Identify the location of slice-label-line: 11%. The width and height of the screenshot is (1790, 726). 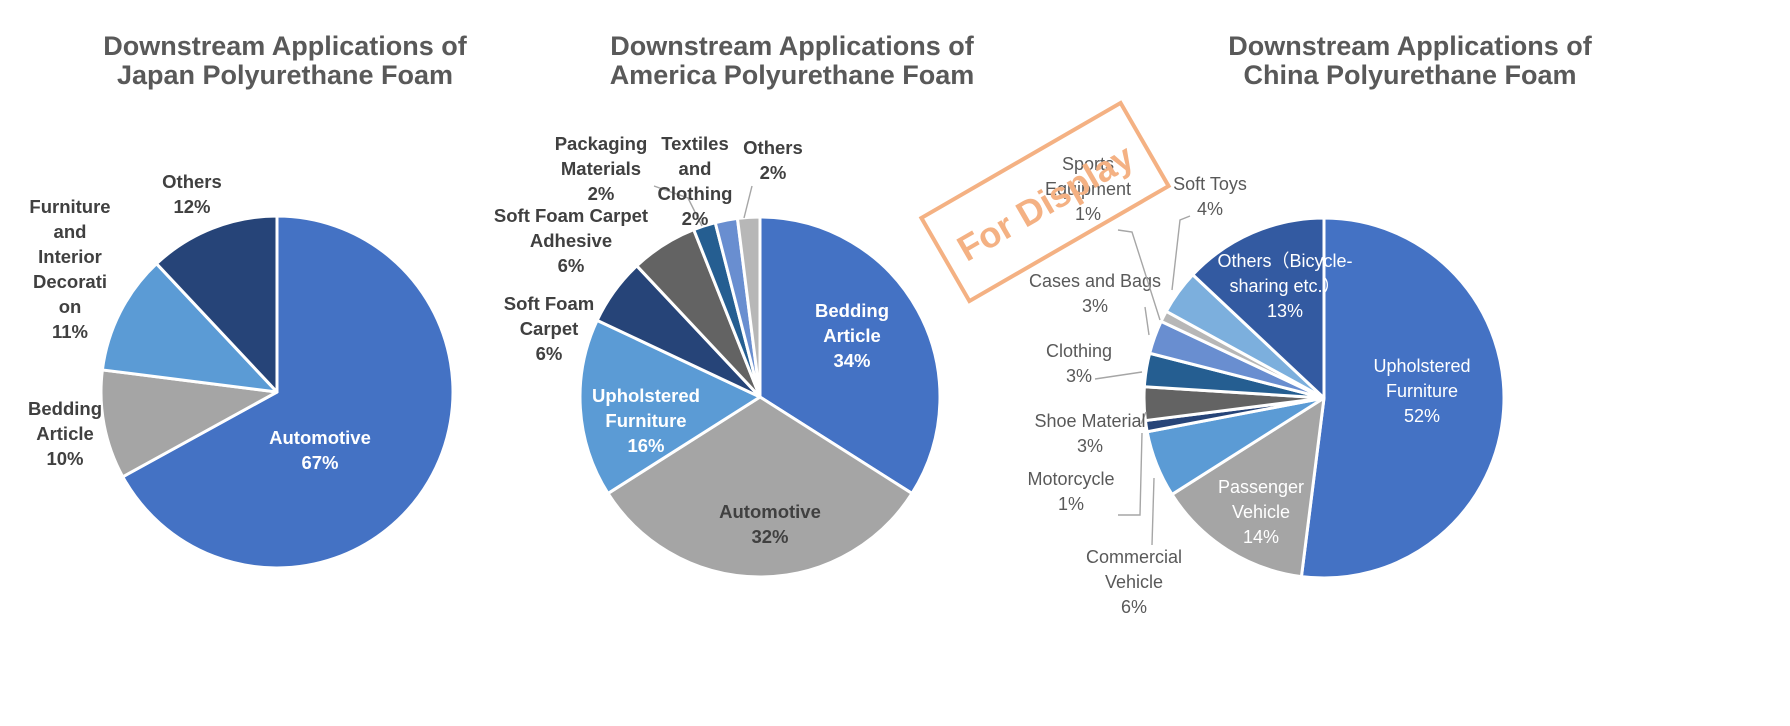
(70, 331).